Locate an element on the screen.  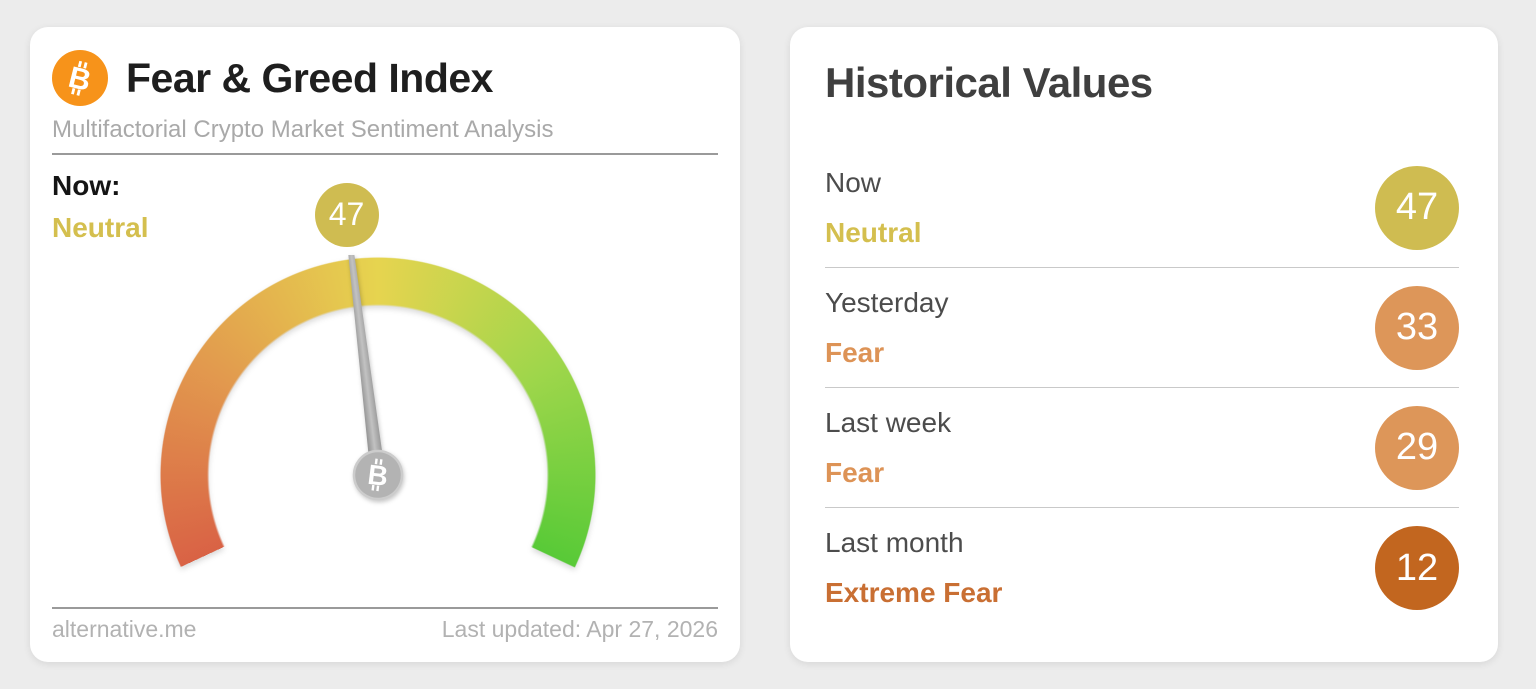
gauge-needle: B is located at coordinates (376, 378).